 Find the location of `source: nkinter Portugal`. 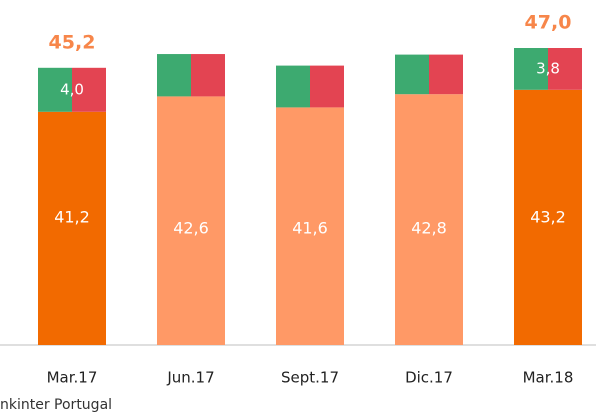

source: nkinter Portugal is located at coordinates (56, 405).